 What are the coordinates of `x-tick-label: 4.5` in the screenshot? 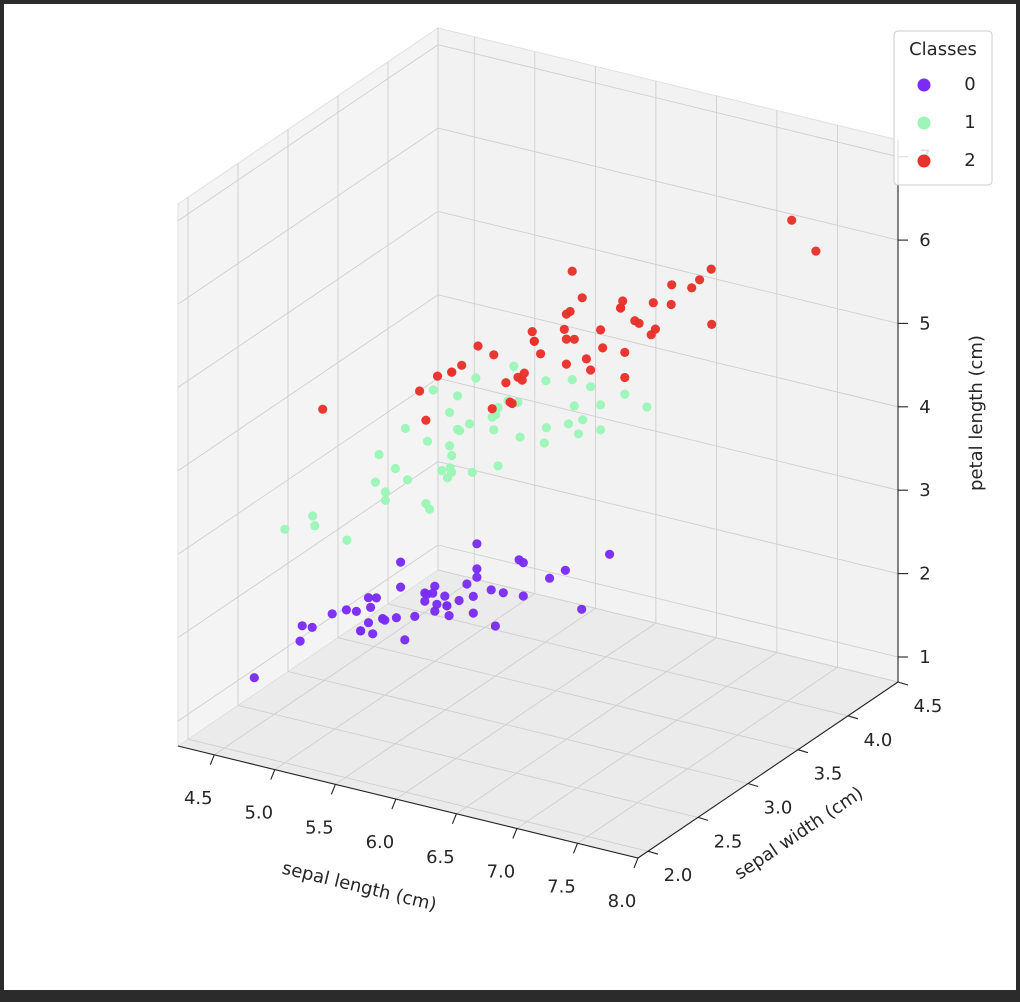 It's located at (198, 798).